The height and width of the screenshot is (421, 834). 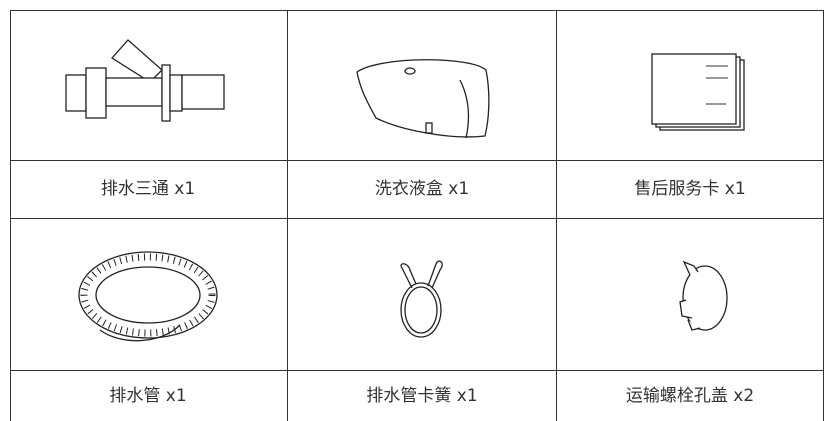 I want to click on service-card-icon, so click(x=698, y=92).